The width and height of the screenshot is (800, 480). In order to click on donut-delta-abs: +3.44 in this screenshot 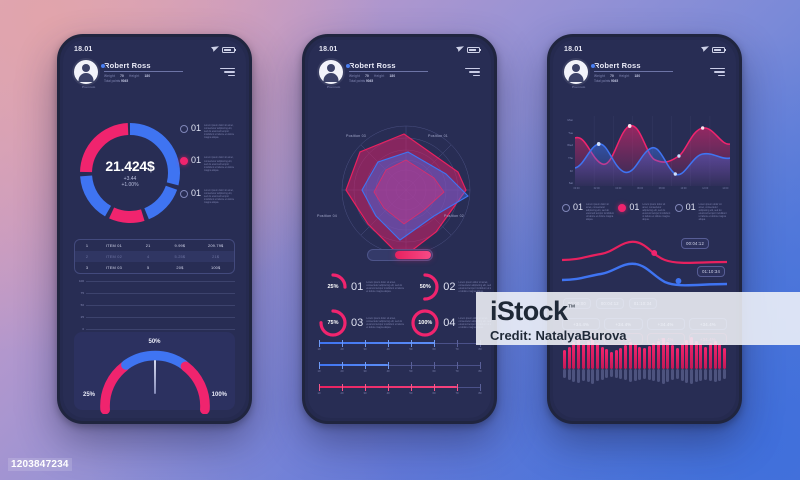, I will do `click(130, 179)`.